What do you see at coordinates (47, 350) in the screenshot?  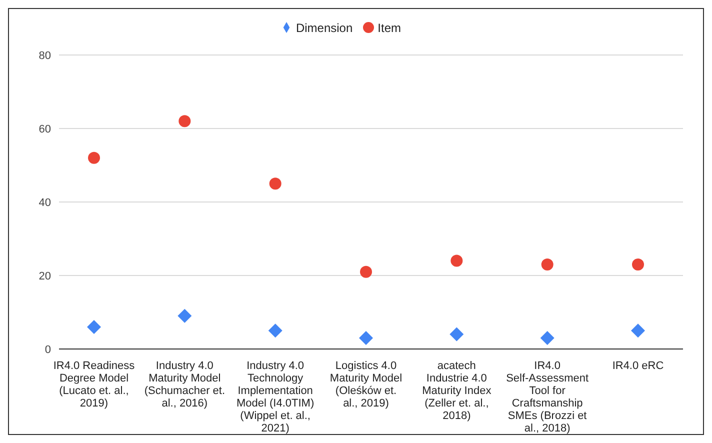 I see `y-tick-label: 0` at bounding box center [47, 350].